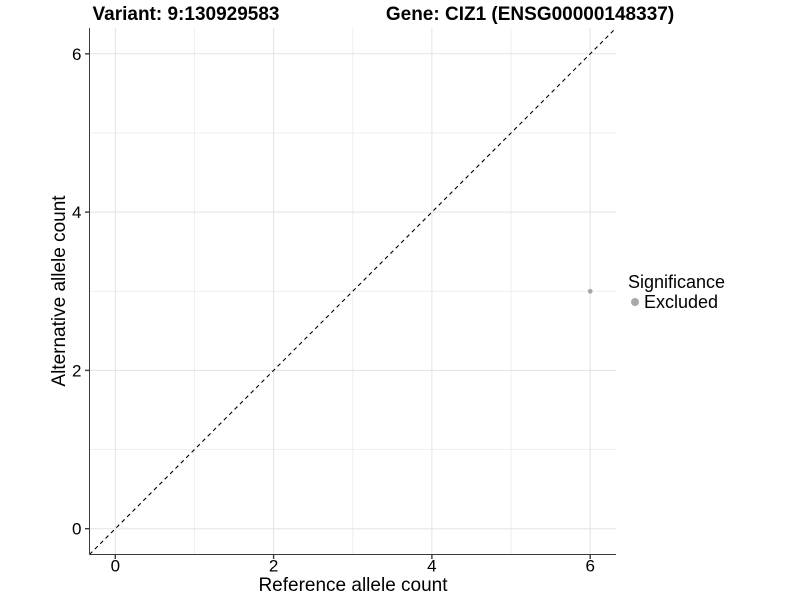 Image resolution: width=800 pixels, height=600 pixels. What do you see at coordinates (115, 566) in the screenshot?
I see `x-tick-label: 0` at bounding box center [115, 566].